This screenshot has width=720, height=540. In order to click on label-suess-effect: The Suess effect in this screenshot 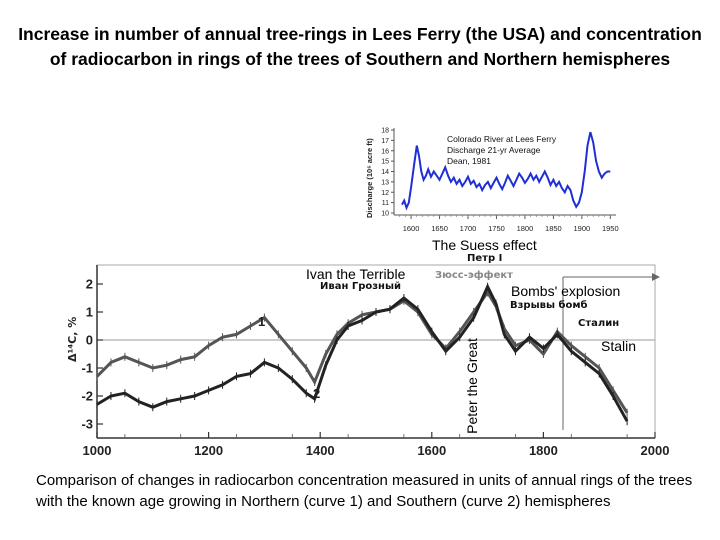, I will do `click(484, 245)`.